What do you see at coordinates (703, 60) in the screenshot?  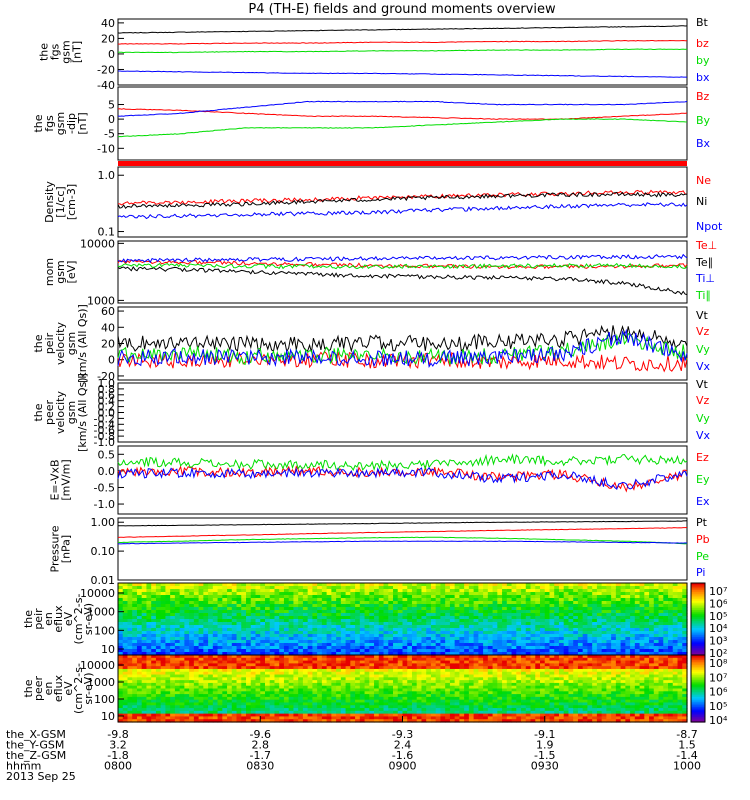 I see `legend-label: by` at bounding box center [703, 60].